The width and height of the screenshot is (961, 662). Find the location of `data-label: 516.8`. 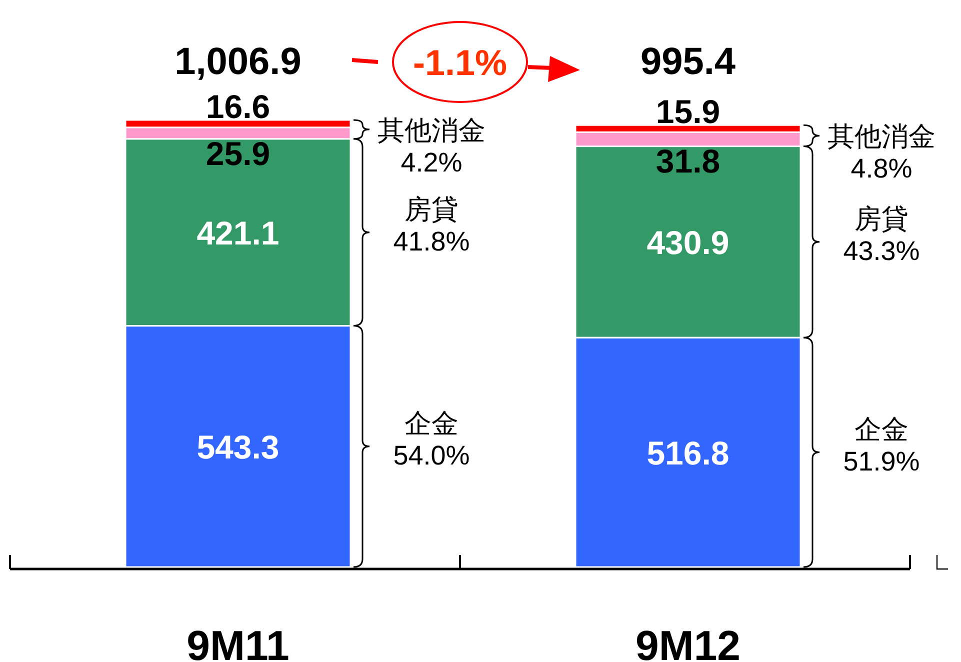

data-label: 516.8 is located at coordinates (688, 453).